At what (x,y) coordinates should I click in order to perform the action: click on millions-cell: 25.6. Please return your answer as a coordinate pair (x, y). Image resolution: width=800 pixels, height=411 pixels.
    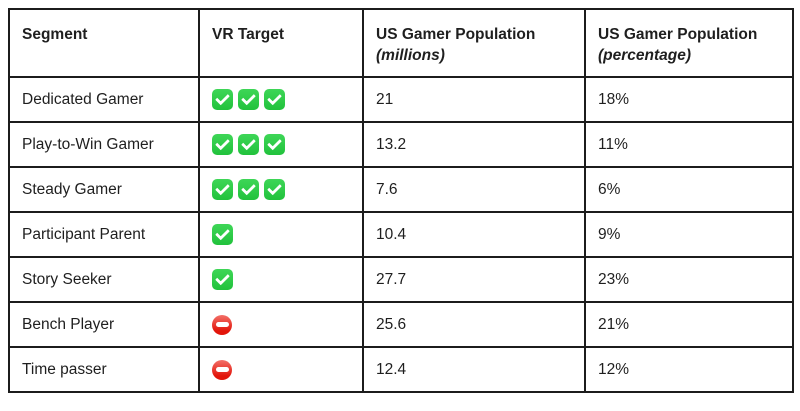
    Looking at the image, I should click on (474, 324).